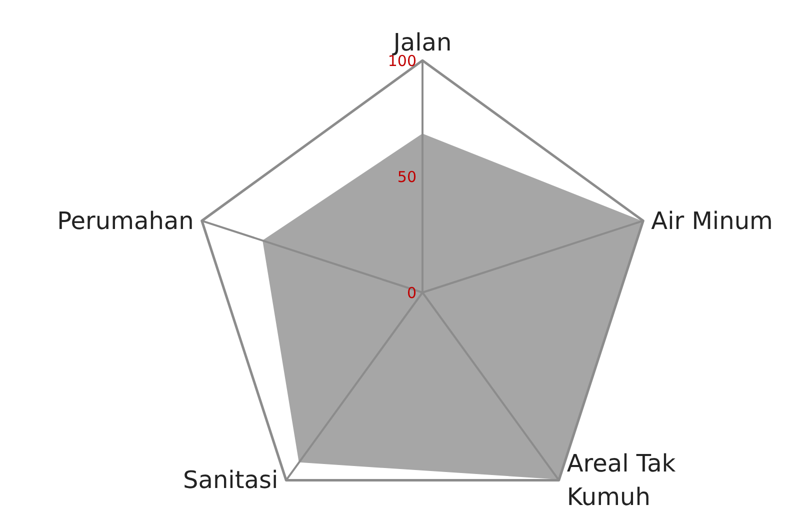 The width and height of the screenshot is (806, 513). I want to click on spoke-label: Areal Tak Kumuh, so click(621, 480).